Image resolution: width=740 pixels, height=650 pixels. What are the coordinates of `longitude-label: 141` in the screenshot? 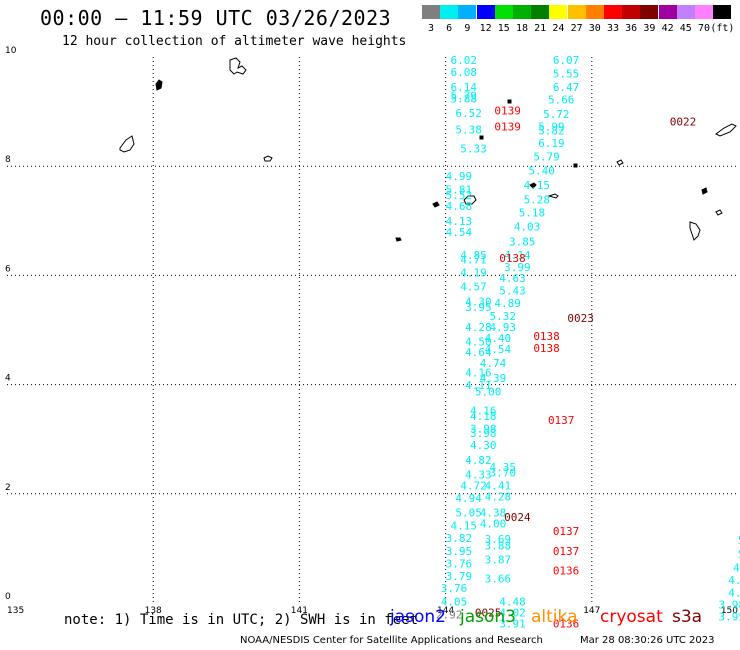 It's located at (299, 611).